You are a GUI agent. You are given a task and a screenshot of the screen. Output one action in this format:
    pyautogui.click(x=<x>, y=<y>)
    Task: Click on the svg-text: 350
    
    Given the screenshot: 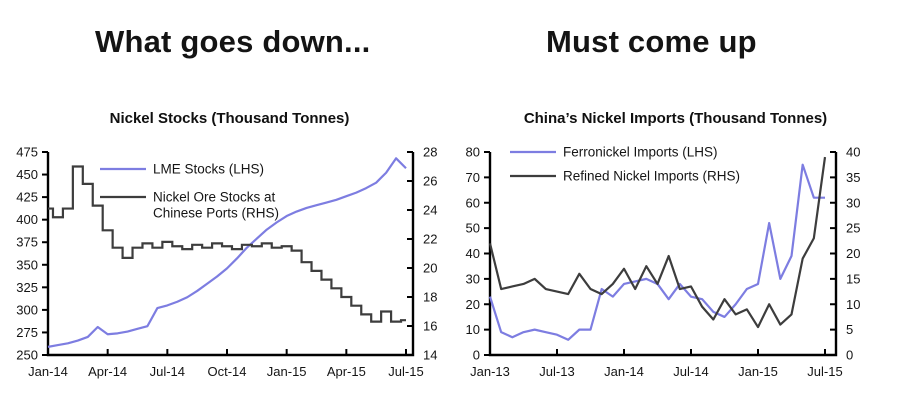 What is the action you would take?
    pyautogui.click(x=27, y=264)
    